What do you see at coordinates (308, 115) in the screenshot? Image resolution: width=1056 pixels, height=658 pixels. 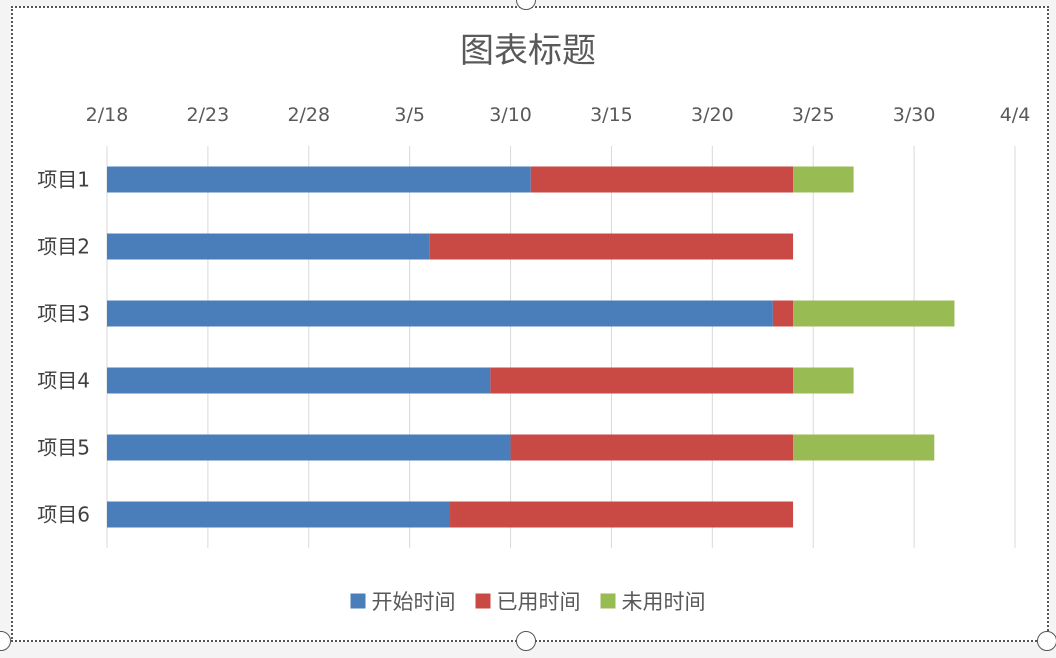 I see `x-tick-label: 2/28` at bounding box center [308, 115].